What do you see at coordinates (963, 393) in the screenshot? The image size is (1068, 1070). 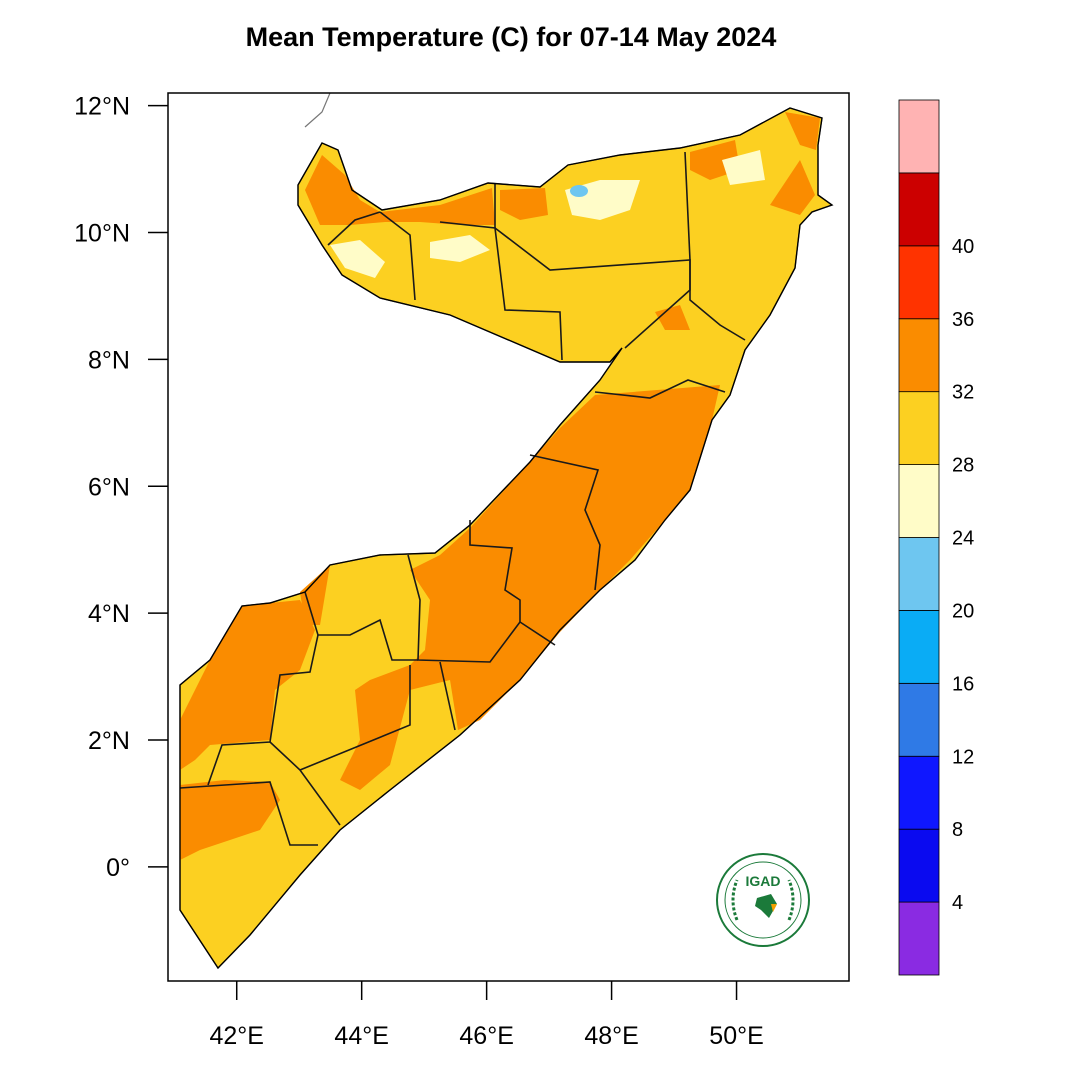 I see `colorbar-label: 32` at bounding box center [963, 393].